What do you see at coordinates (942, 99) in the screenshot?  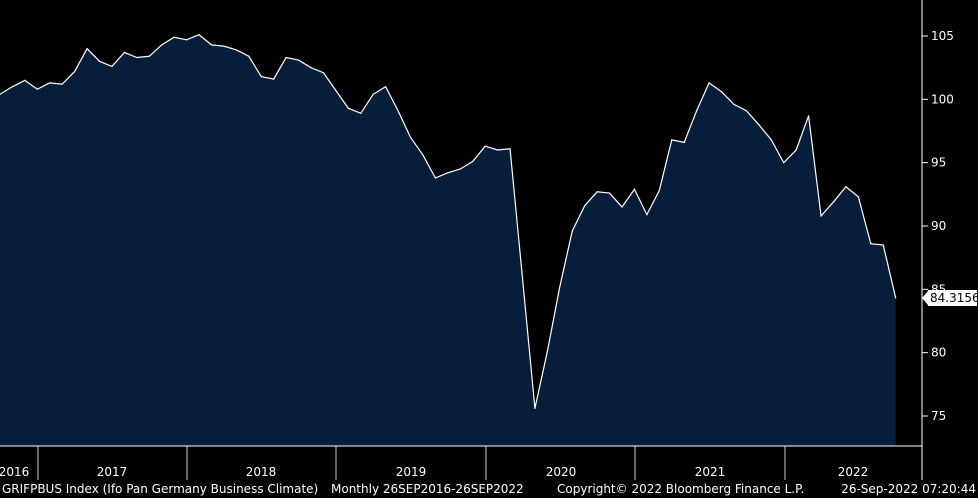 I see `y-tick-label: 100` at bounding box center [942, 99].